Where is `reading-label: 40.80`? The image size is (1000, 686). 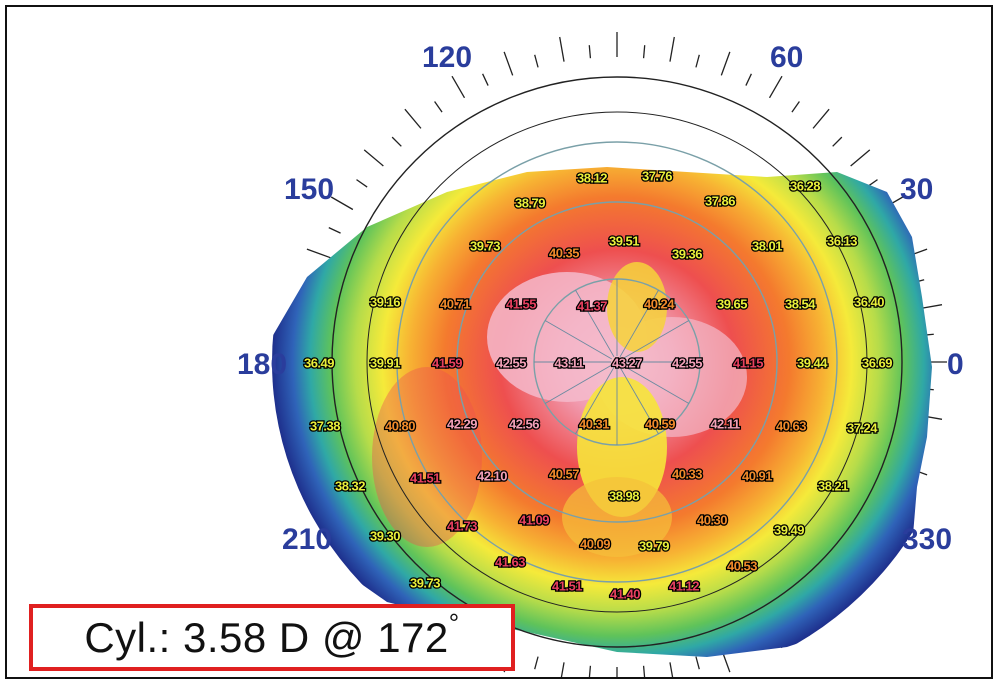
reading-label: 40.80 is located at coordinates (400, 425).